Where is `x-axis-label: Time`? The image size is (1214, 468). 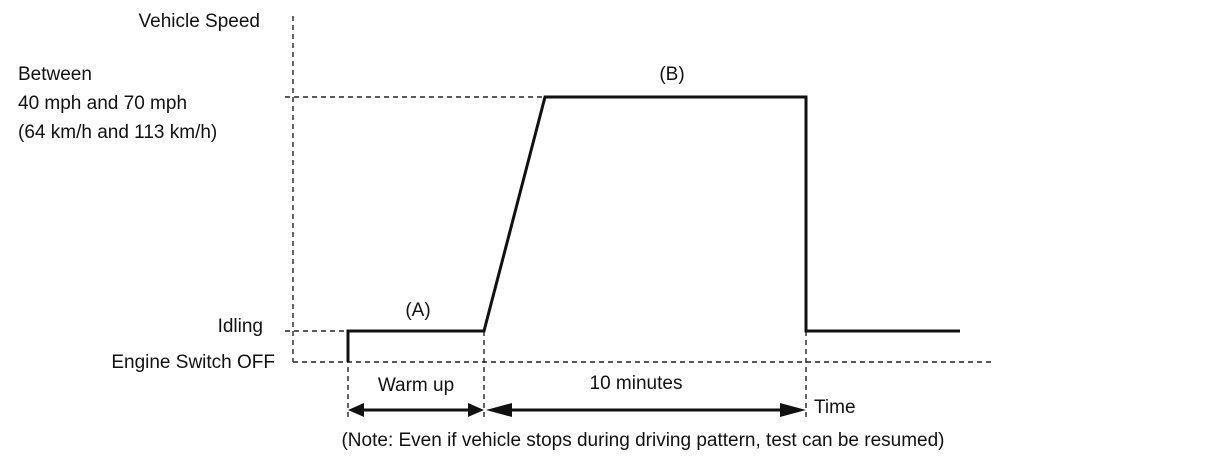
x-axis-label: Time is located at coordinates (835, 407).